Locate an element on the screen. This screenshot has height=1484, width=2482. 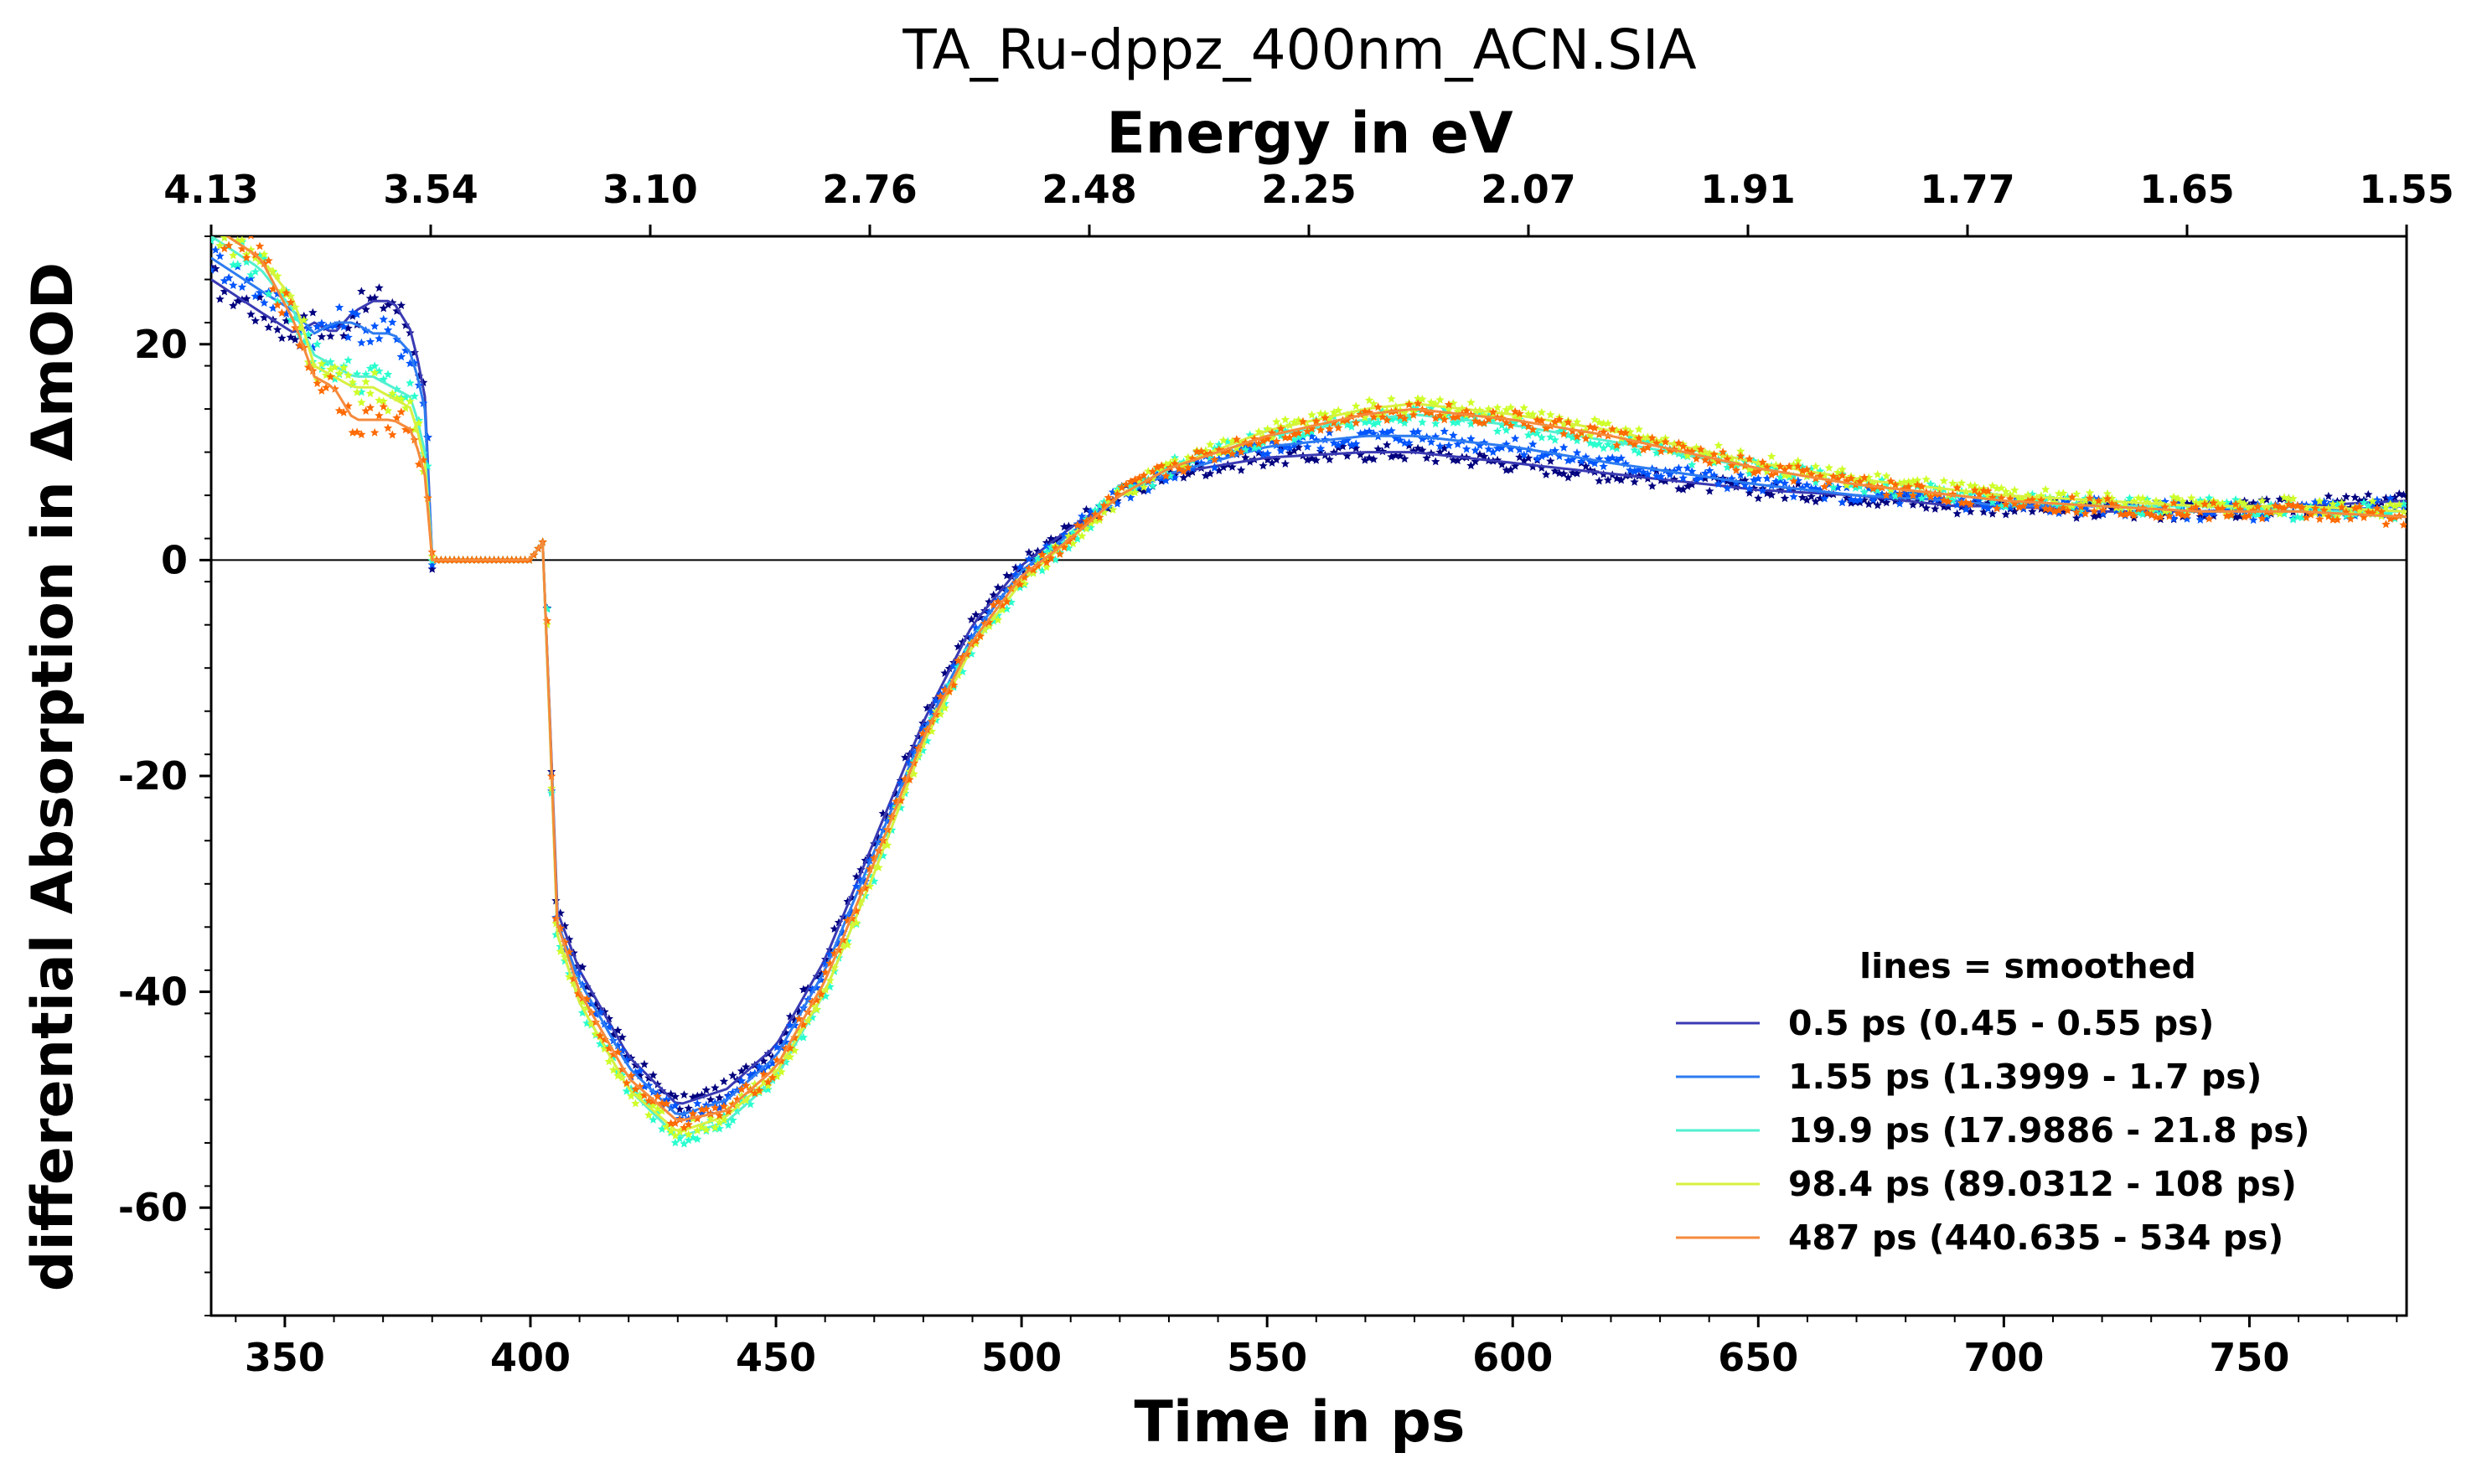
legend-label: 19.9 ps (17.9886 - 21.8 ps) is located at coordinates (2048, 1130).